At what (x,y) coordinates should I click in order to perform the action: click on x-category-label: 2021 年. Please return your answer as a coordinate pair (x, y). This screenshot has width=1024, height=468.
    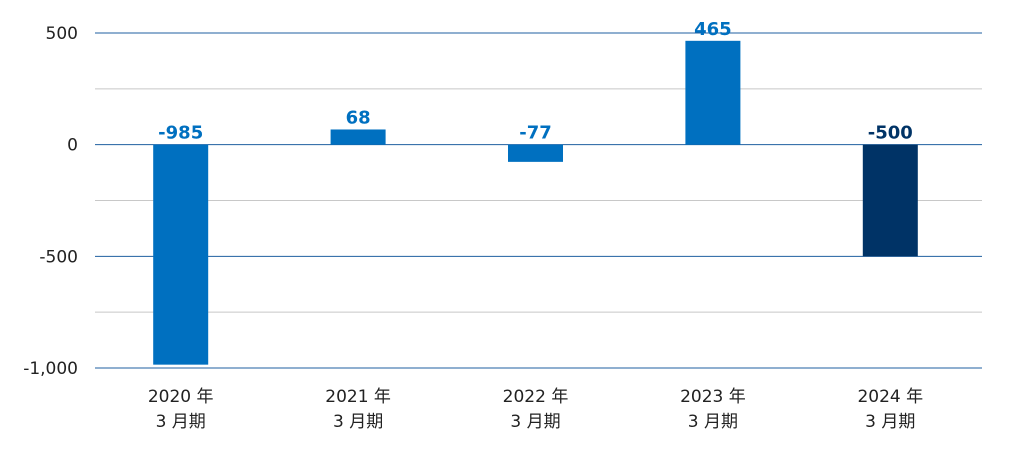
    Looking at the image, I should click on (358, 397).